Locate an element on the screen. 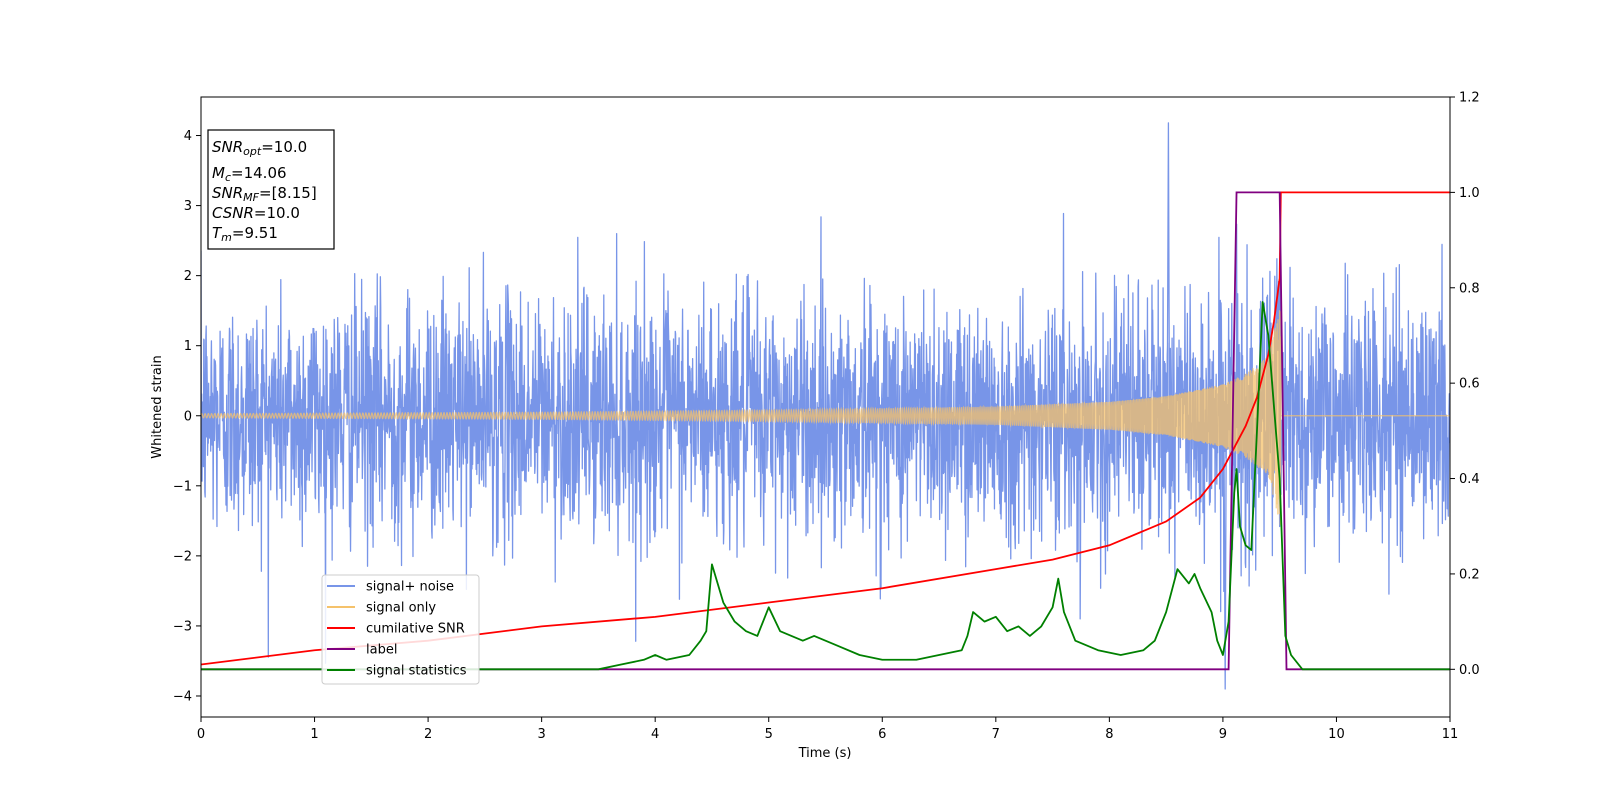 The image size is (1600, 800). y-tick-label: 3 is located at coordinates (188, 206).